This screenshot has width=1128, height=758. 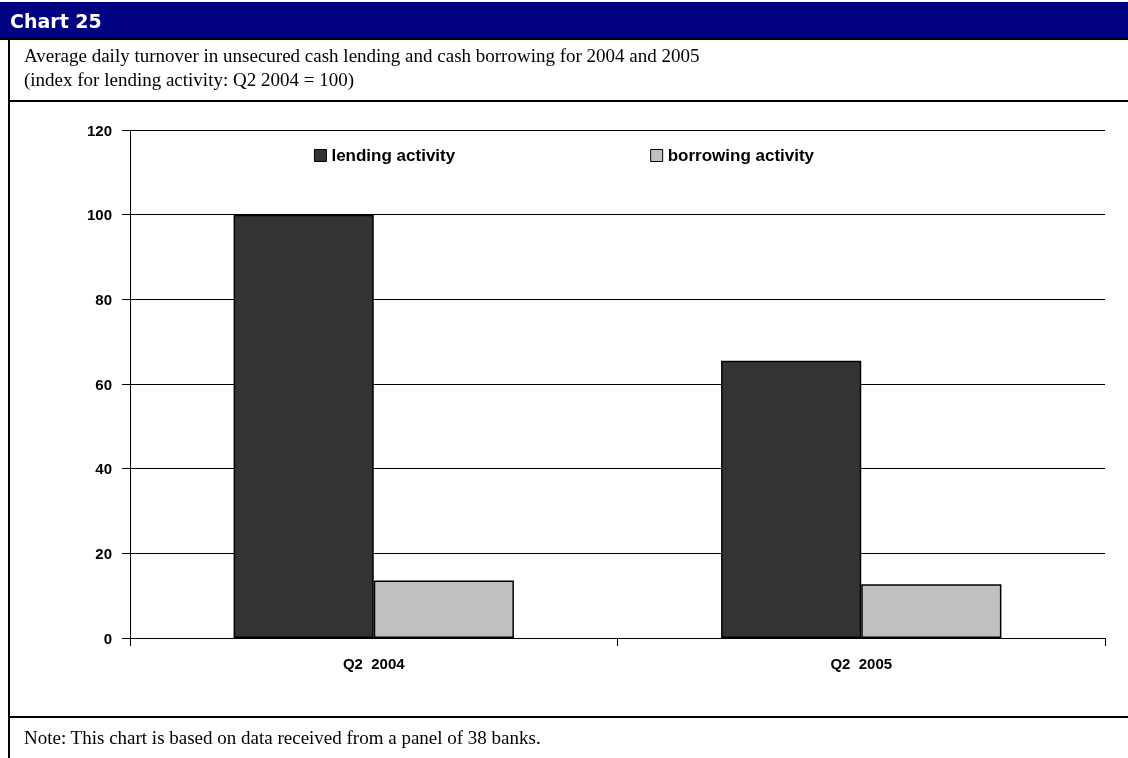 I want to click on y-tick-label: 0, so click(x=107, y=638).